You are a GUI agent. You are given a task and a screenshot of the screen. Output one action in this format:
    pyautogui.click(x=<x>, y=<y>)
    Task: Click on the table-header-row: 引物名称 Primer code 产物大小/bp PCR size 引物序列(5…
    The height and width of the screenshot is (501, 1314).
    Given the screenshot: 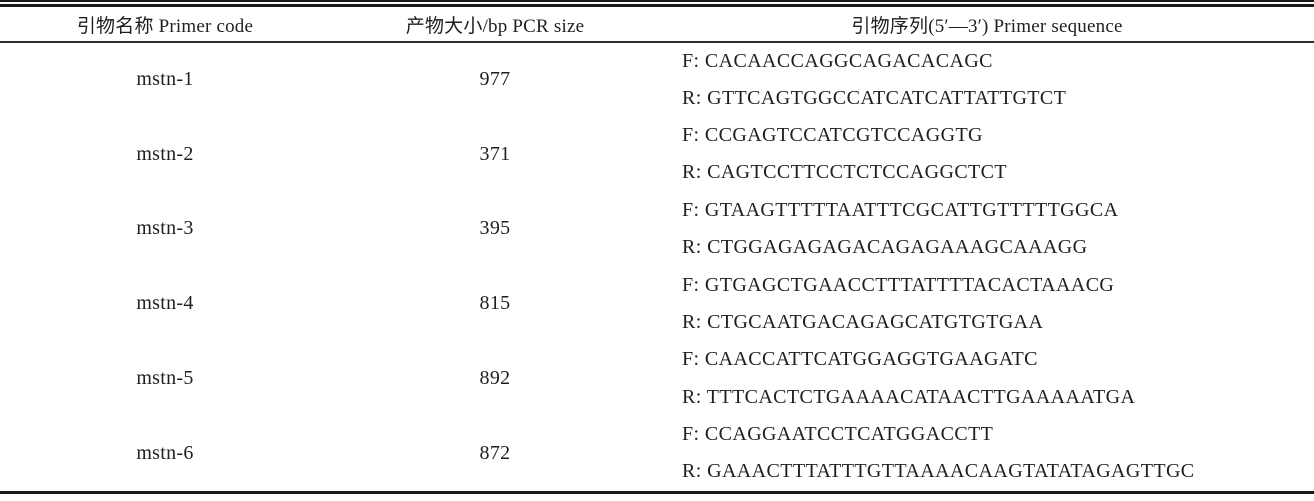 What is the action you would take?
    pyautogui.click(x=657, y=25)
    